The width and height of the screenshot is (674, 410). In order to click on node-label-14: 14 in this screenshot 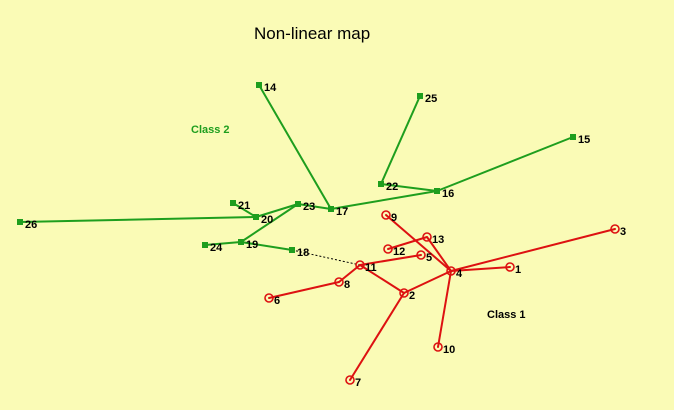, I will do `click(270, 88)`.